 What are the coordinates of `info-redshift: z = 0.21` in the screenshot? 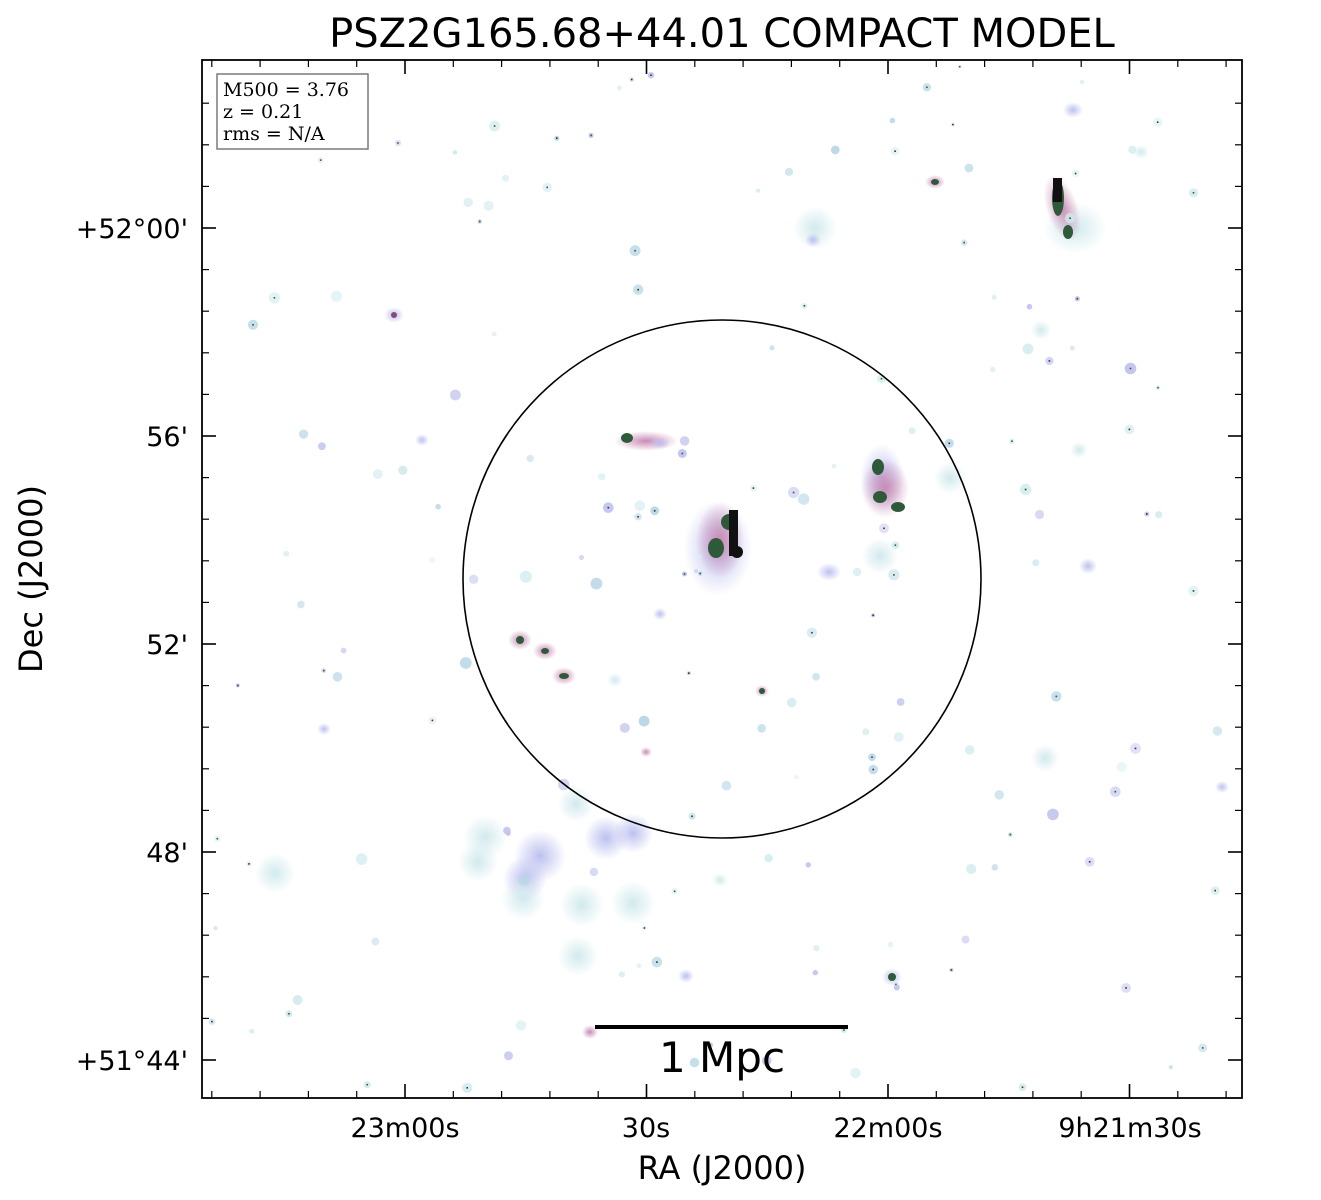 It's located at (263, 112).